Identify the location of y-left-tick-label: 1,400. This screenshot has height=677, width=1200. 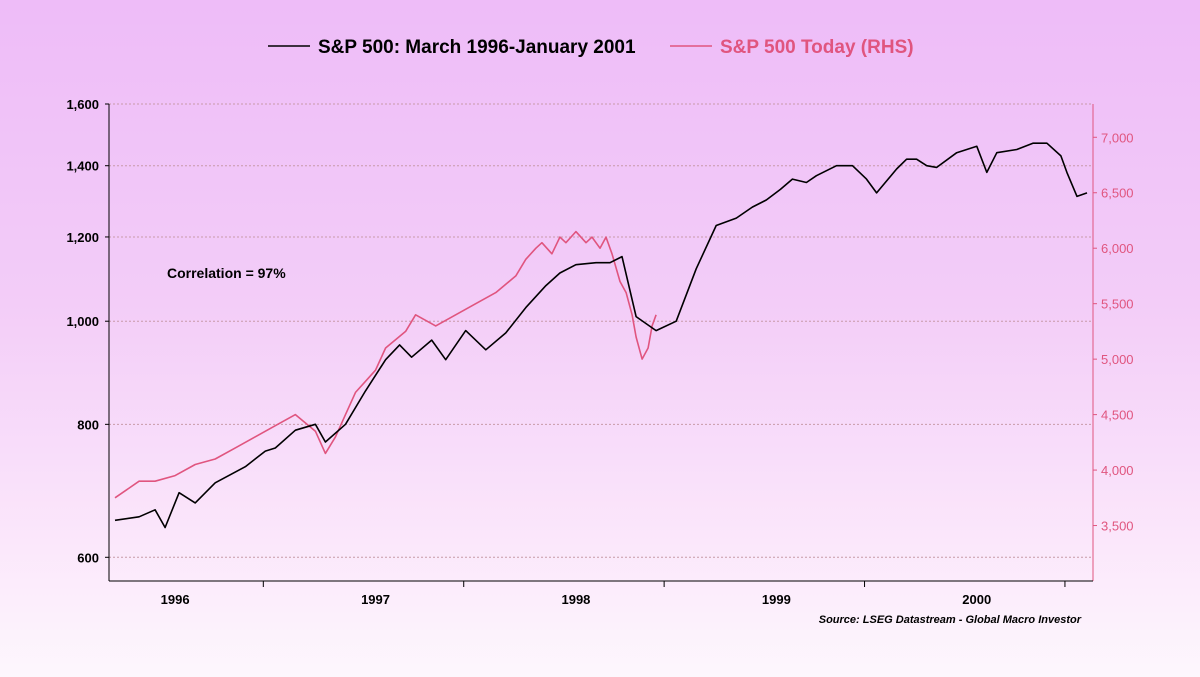
(82, 166).